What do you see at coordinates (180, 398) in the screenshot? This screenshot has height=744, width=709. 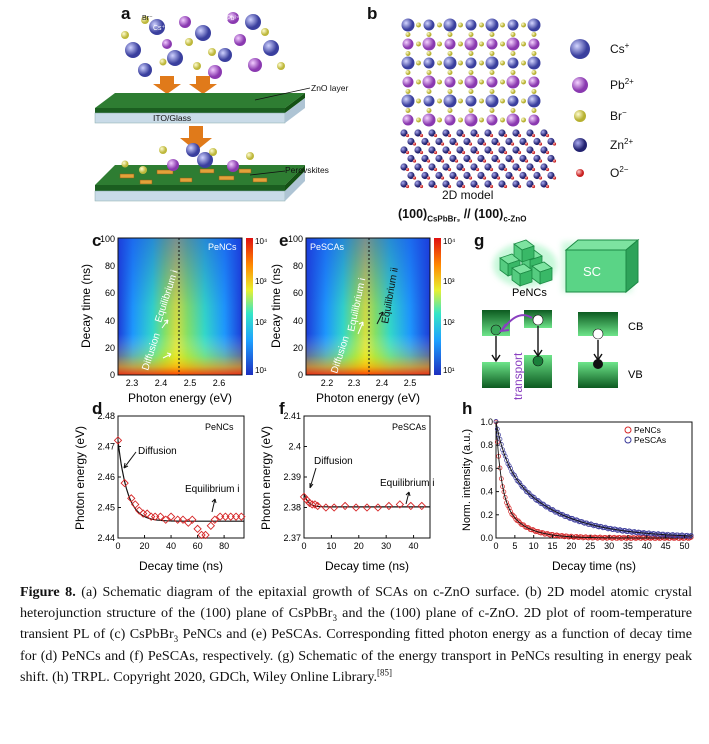 I see `panel-c-xlabel: Photon energy (eV)` at bounding box center [180, 398].